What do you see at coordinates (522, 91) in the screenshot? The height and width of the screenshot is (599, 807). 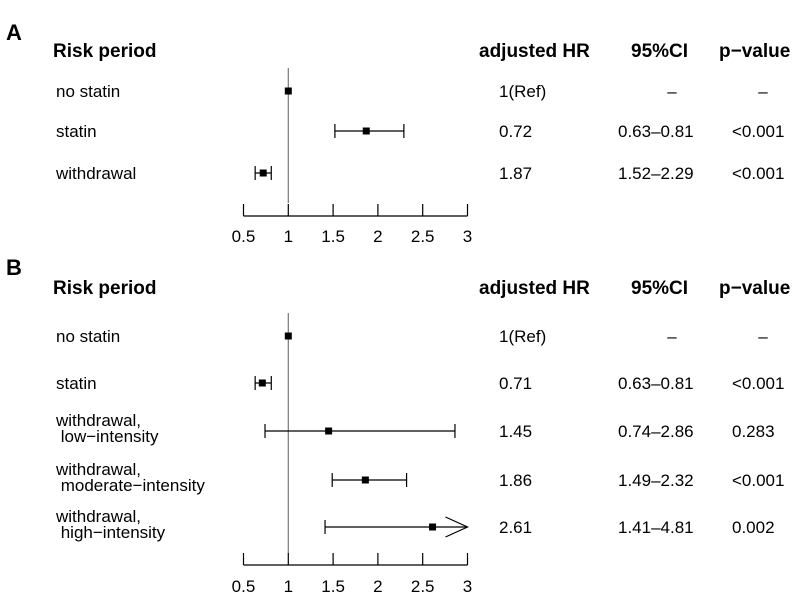 I see `panel-a-hr-value: 1(Ref)` at bounding box center [522, 91].